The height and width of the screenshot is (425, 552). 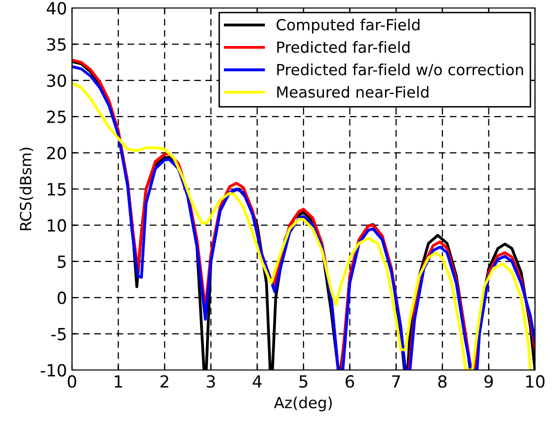 What do you see at coordinates (164, 381) in the screenshot?
I see `x-tick-label: 2` at bounding box center [164, 381].